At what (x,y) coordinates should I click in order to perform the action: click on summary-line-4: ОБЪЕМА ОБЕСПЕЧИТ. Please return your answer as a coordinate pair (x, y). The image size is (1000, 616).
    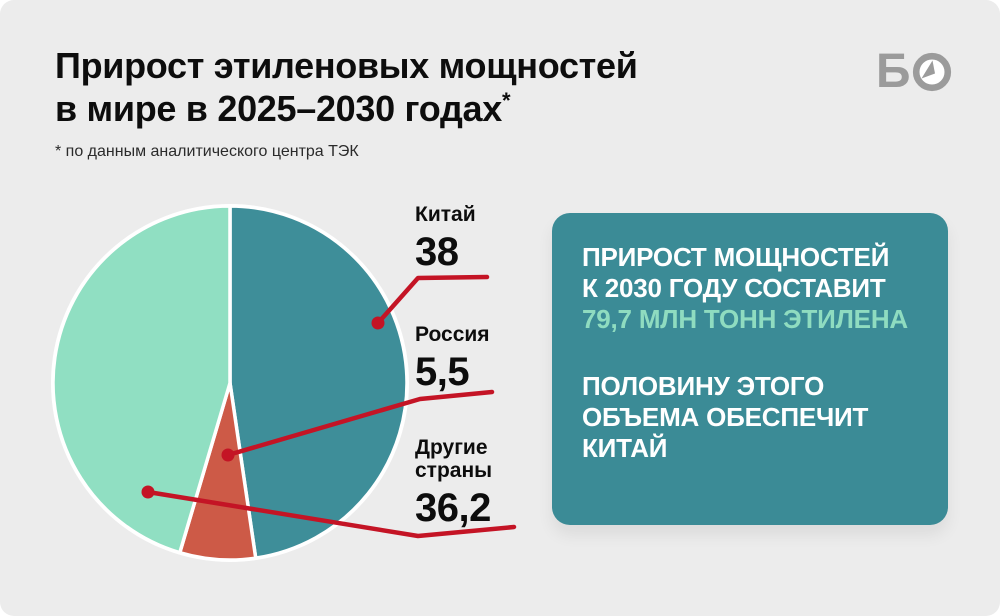
    Looking at the image, I should click on (725, 417).